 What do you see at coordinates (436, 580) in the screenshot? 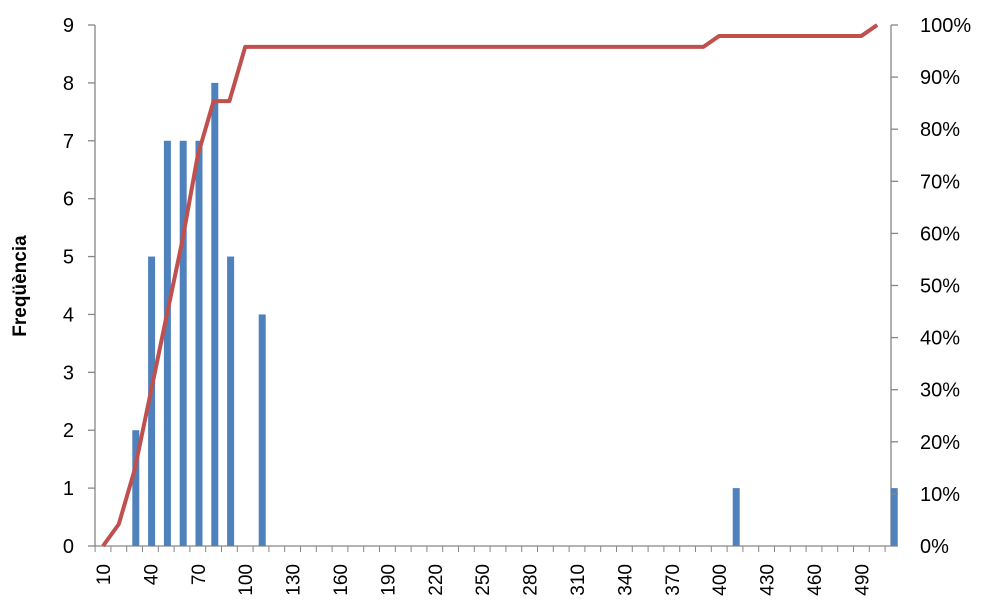
I see `x-tick-label: 220` at bounding box center [436, 580].